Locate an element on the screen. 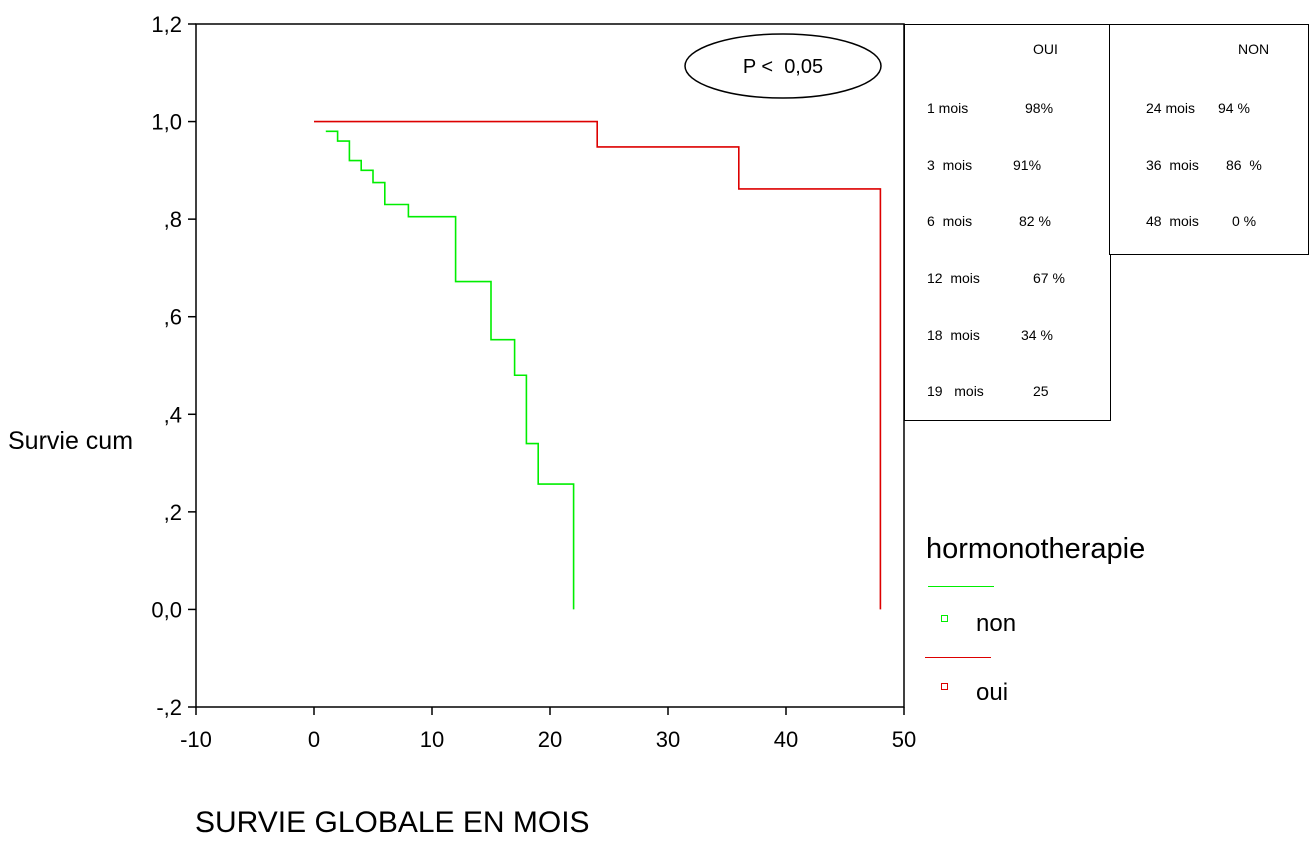 The height and width of the screenshot is (844, 1311). p-value-annotation: P < 0,05 is located at coordinates (783, 66).